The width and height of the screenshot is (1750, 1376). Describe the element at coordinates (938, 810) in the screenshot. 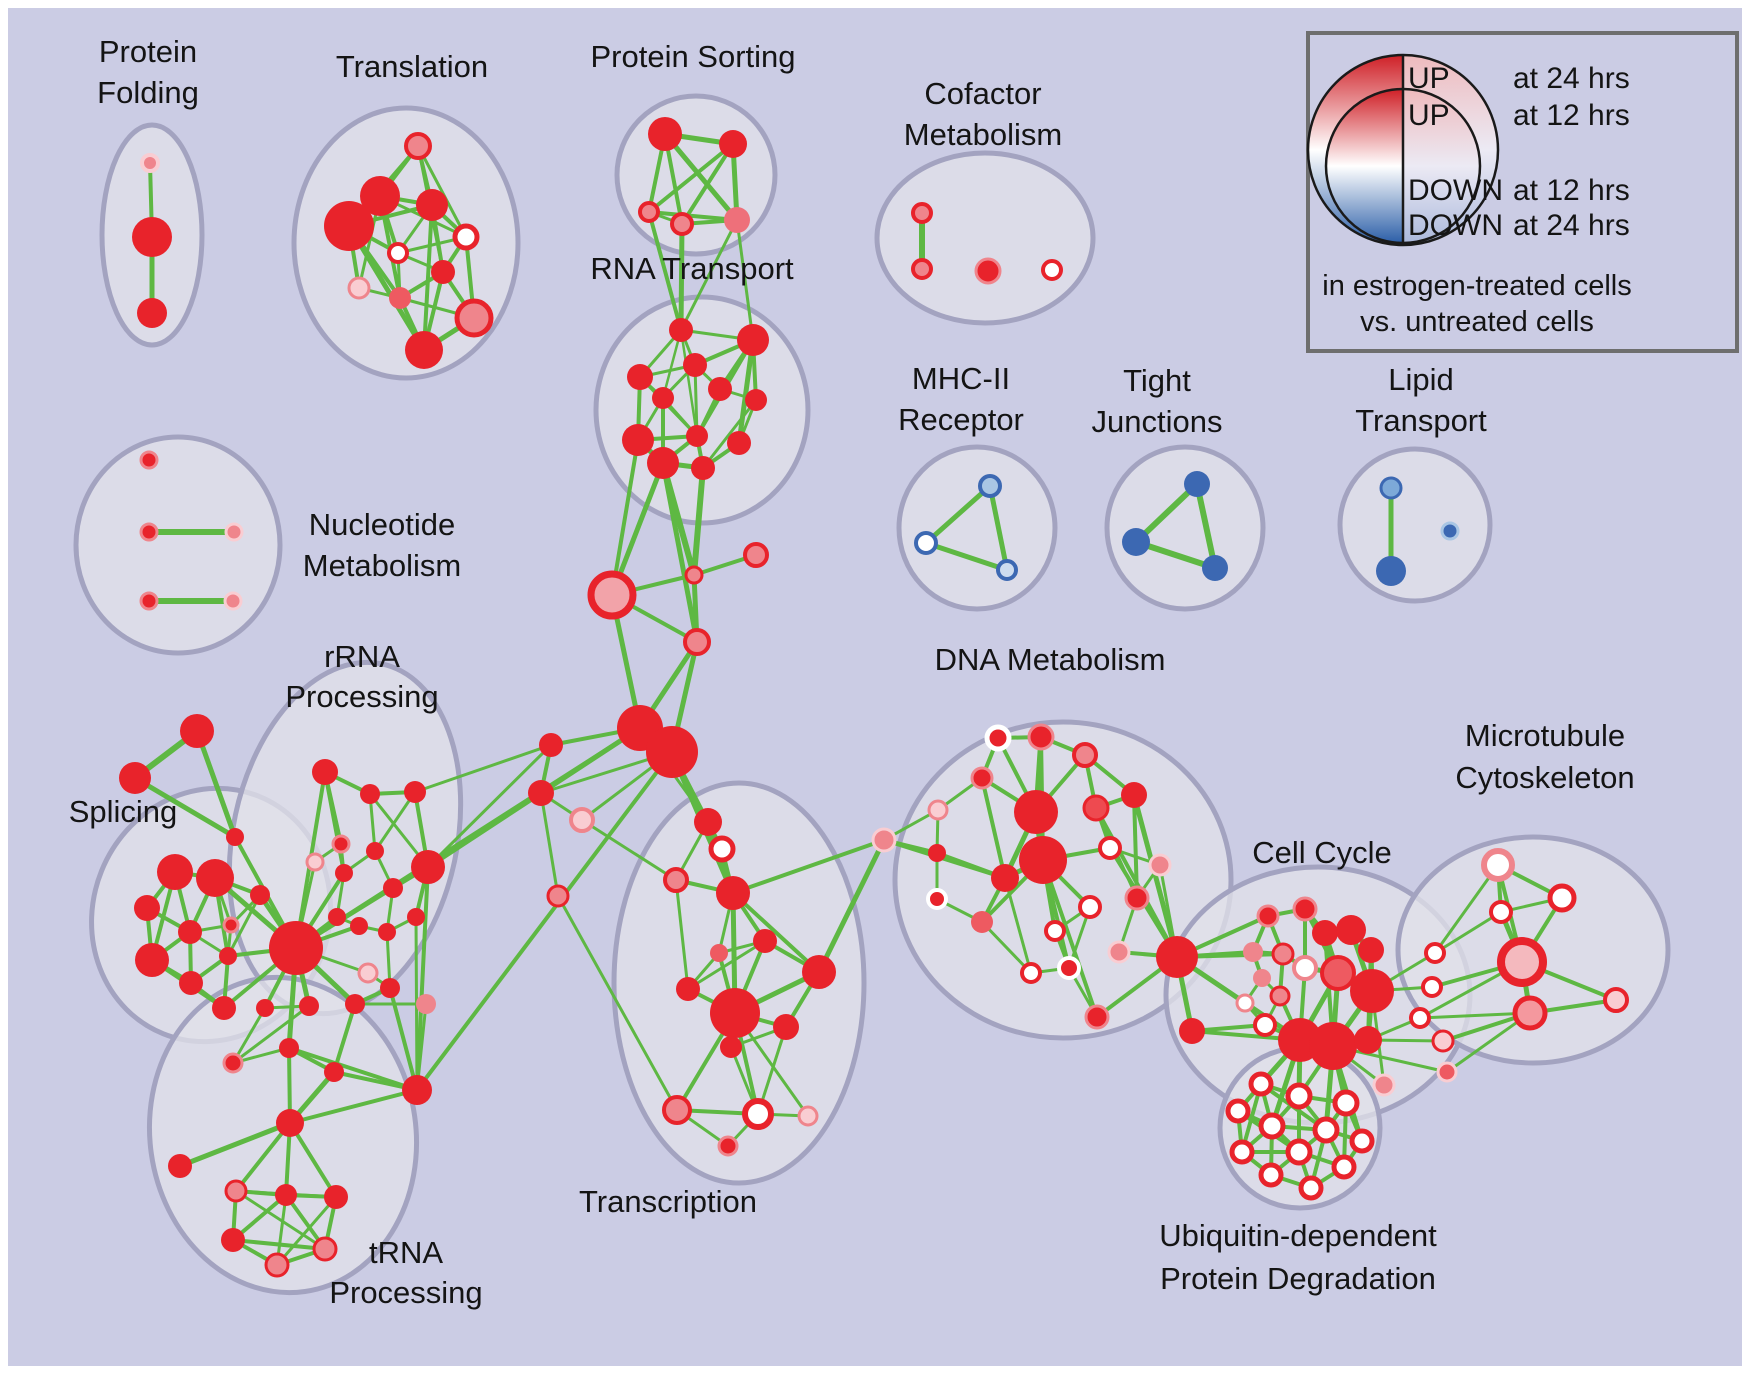

I see `network-node-dn4` at that location.